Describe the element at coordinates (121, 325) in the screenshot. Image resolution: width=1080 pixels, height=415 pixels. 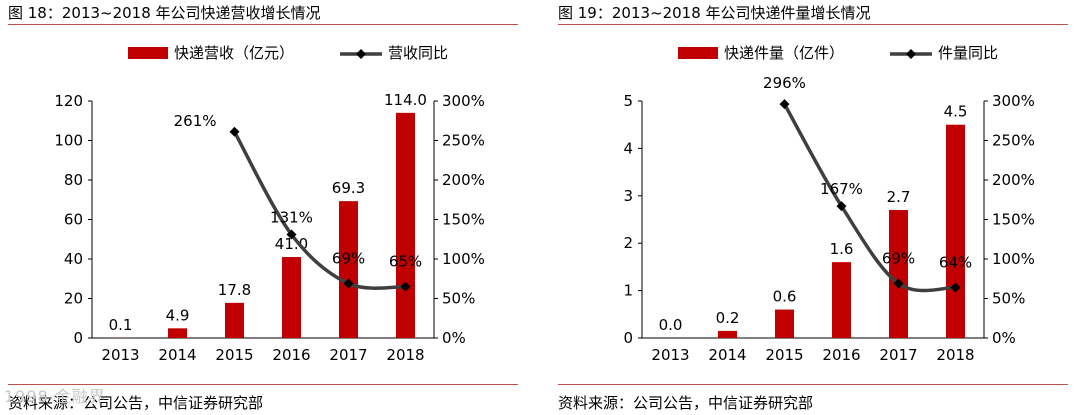
I see `bar-value-label: 0.1` at that location.